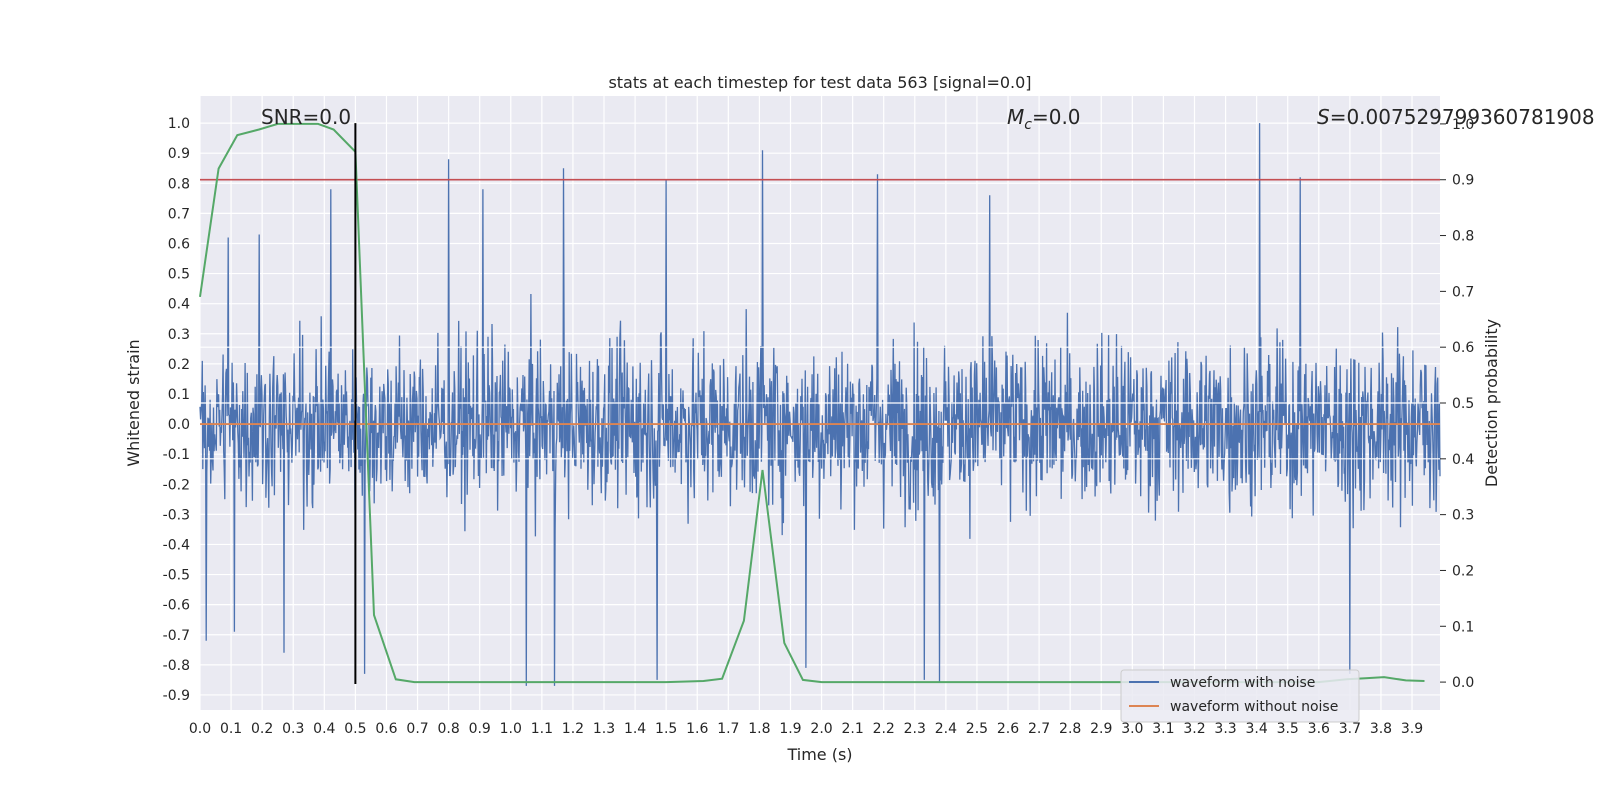 The height and width of the screenshot is (800, 1600). I want to click on y-right-axis-label: Detection probability, so click(1491, 403).